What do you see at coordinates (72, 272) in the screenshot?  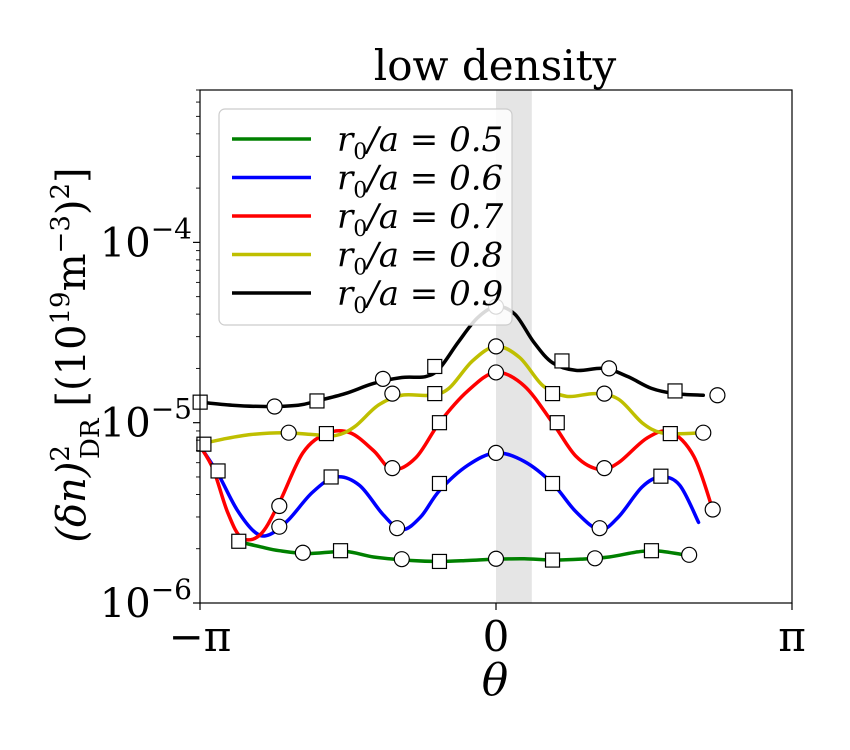 I see `y-label-units-mid: m` at bounding box center [72, 272].